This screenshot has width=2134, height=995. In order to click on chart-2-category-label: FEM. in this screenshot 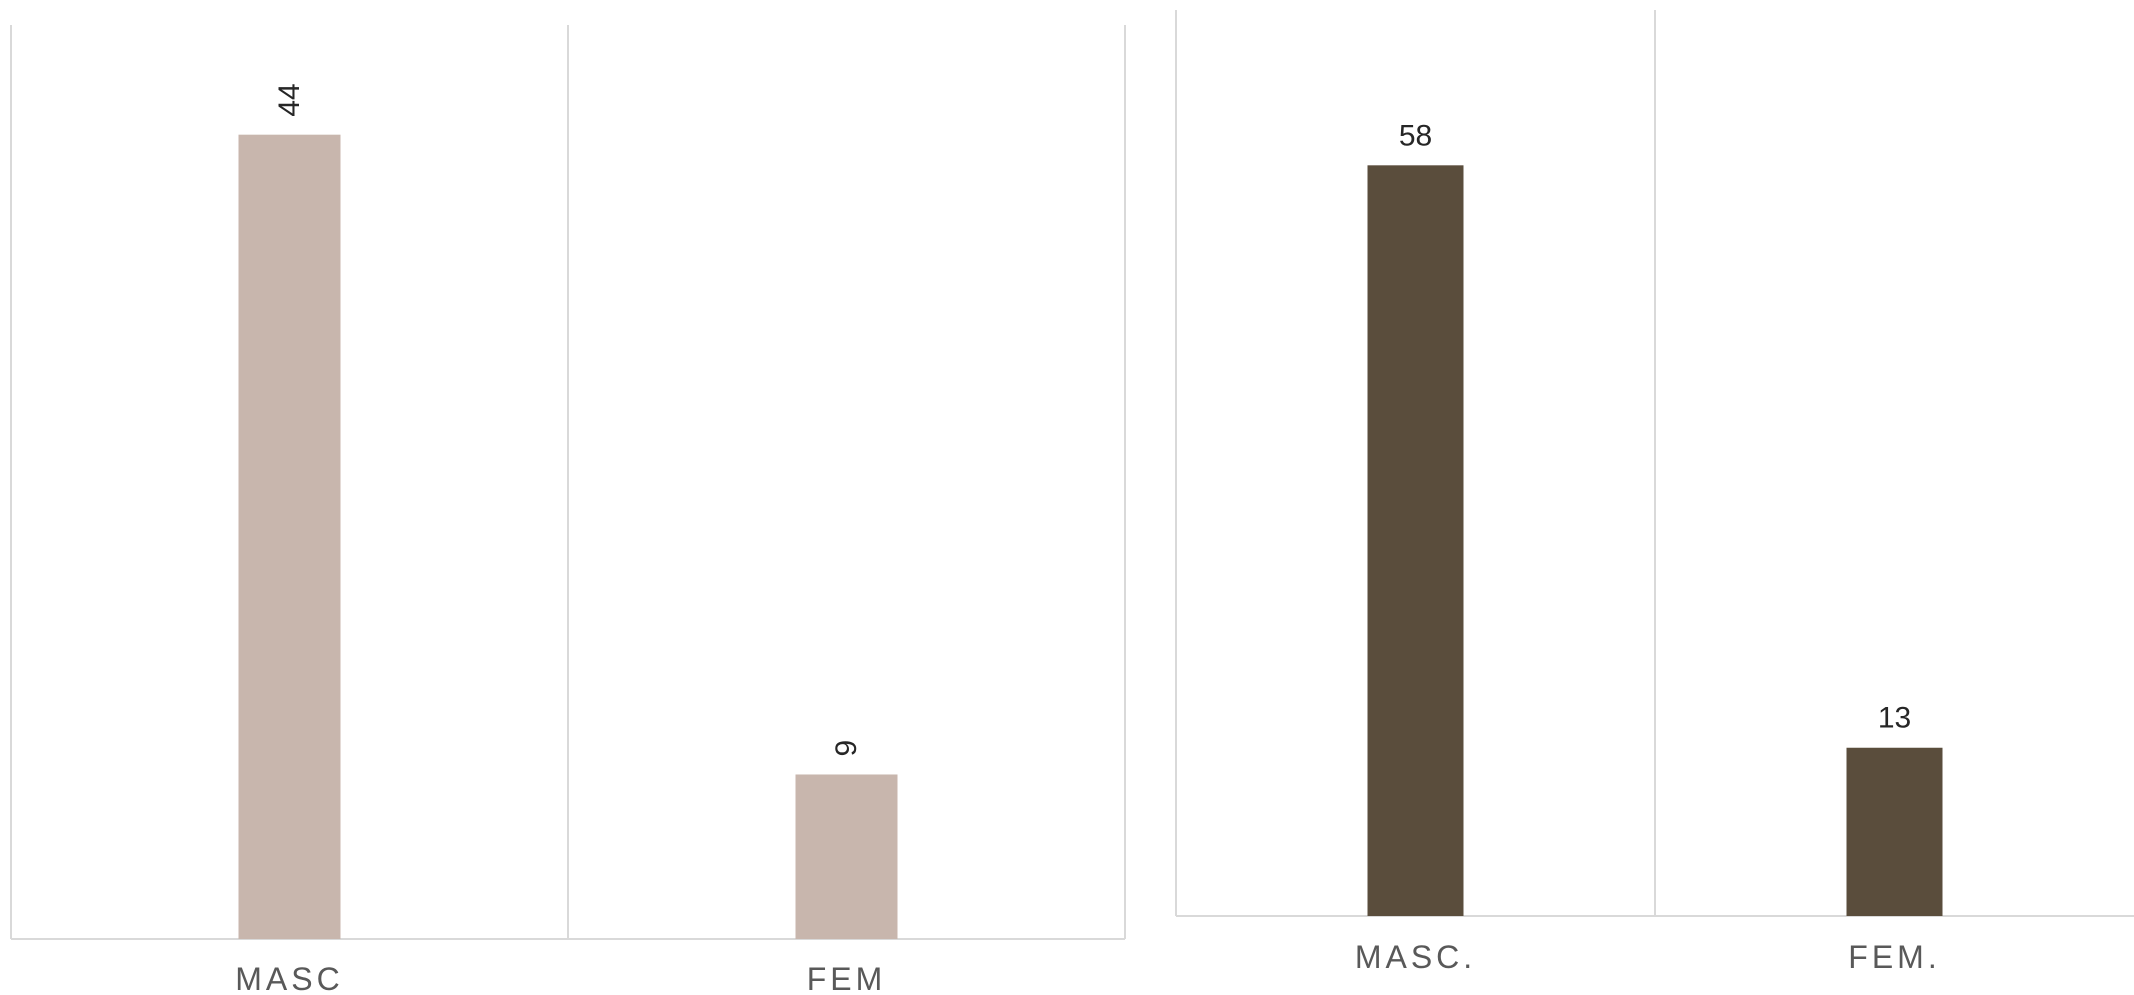, I will do `click(1894, 957)`.